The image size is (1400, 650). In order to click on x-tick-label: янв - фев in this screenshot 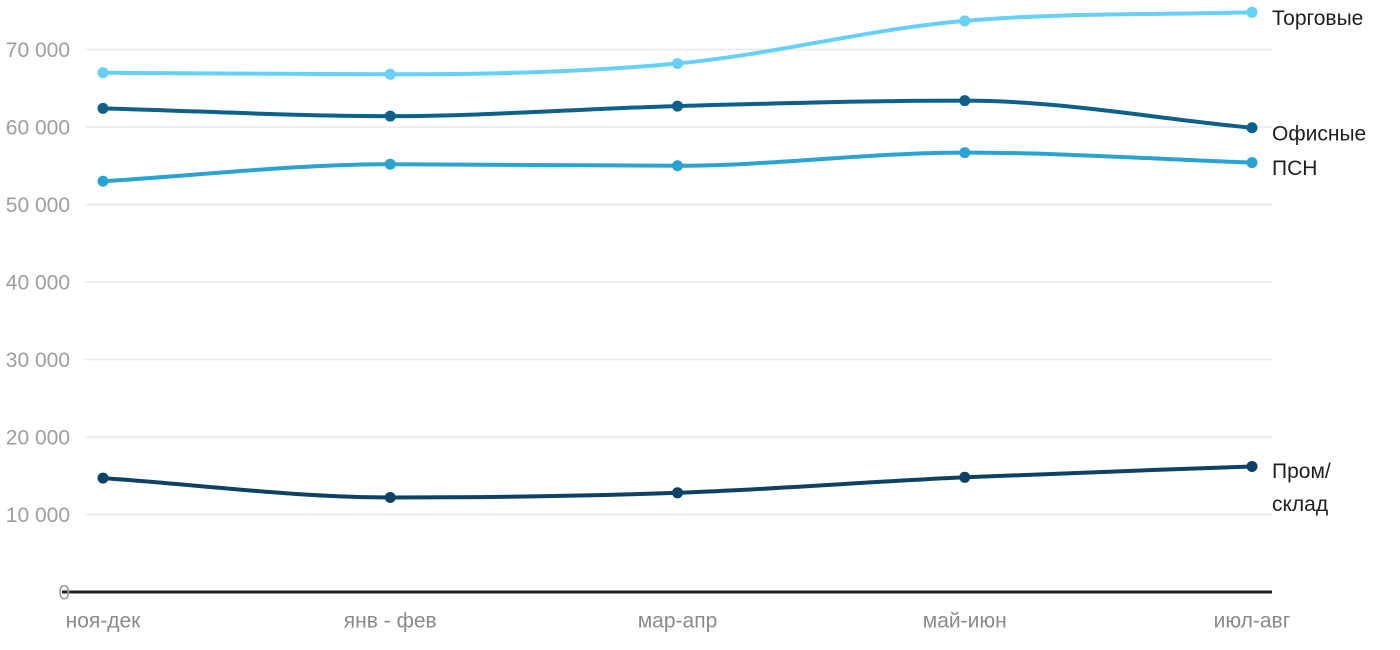, I will do `click(390, 621)`.